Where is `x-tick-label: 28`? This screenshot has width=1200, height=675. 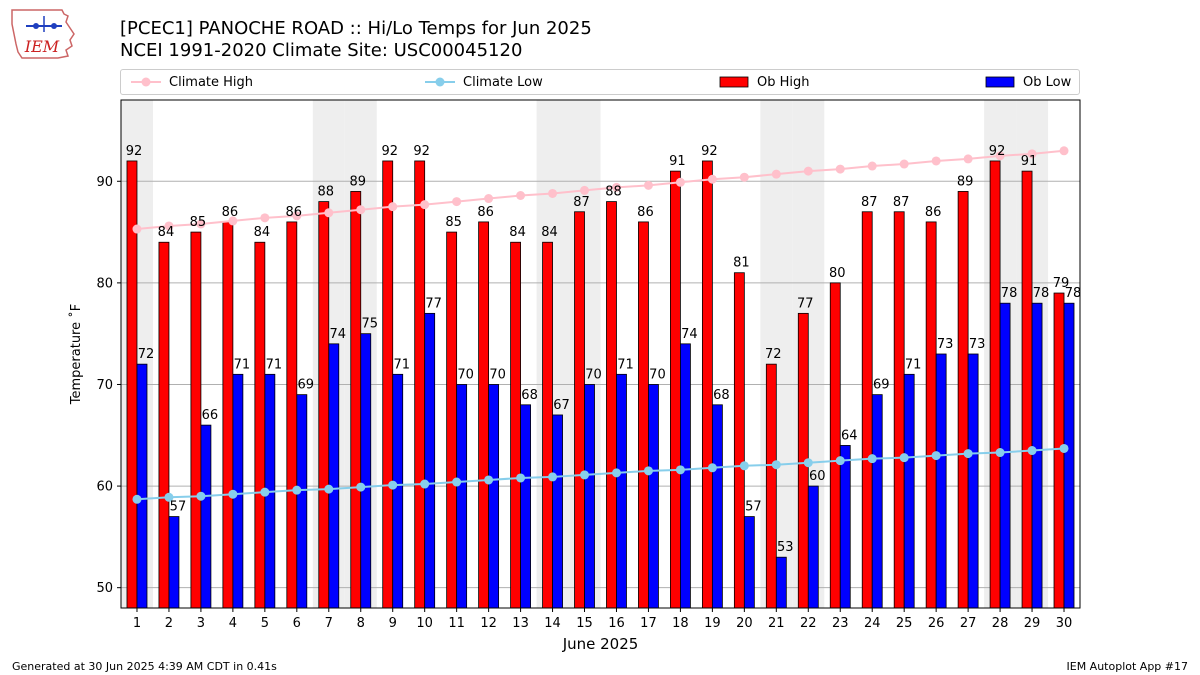
x-tick-label: 28 is located at coordinates (1000, 623).